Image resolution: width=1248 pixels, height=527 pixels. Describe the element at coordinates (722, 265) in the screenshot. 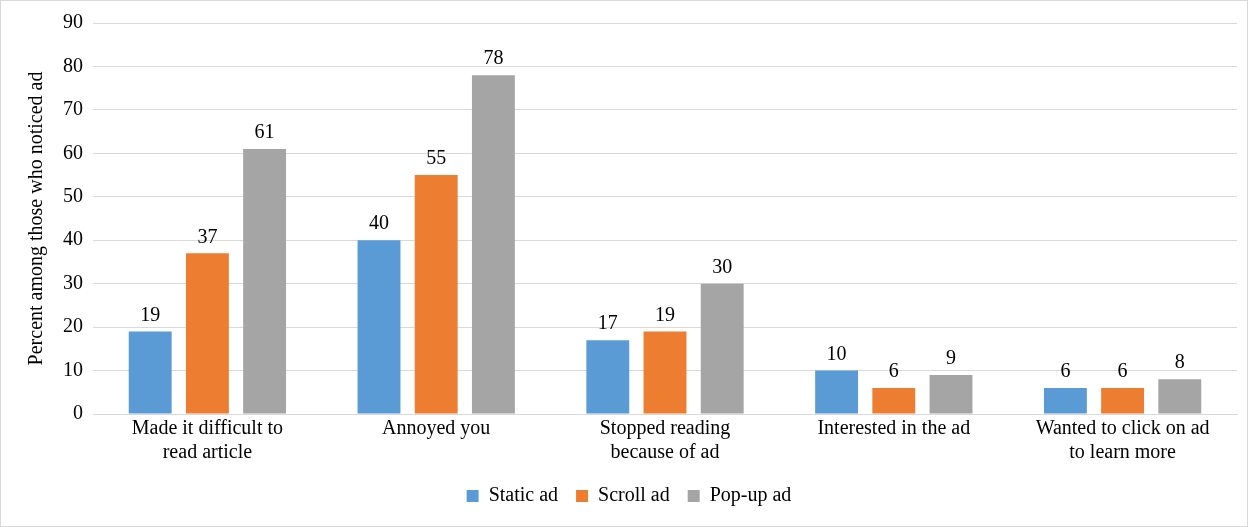

I see `data-label: 30` at that location.